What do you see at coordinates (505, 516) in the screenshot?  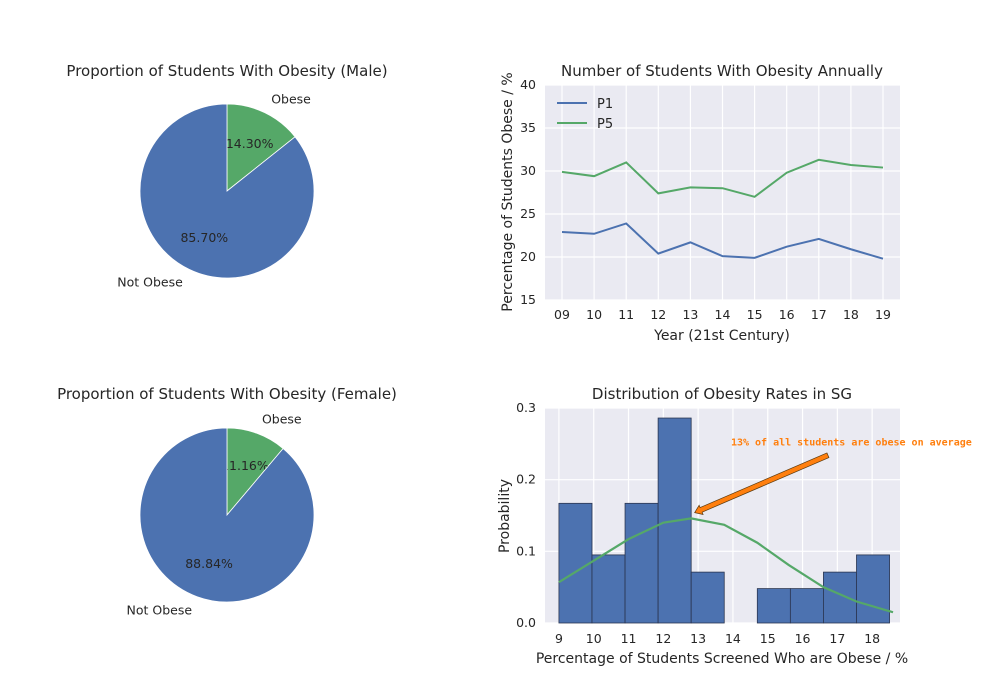 I see `hist-ylabel: Probability` at bounding box center [505, 516].